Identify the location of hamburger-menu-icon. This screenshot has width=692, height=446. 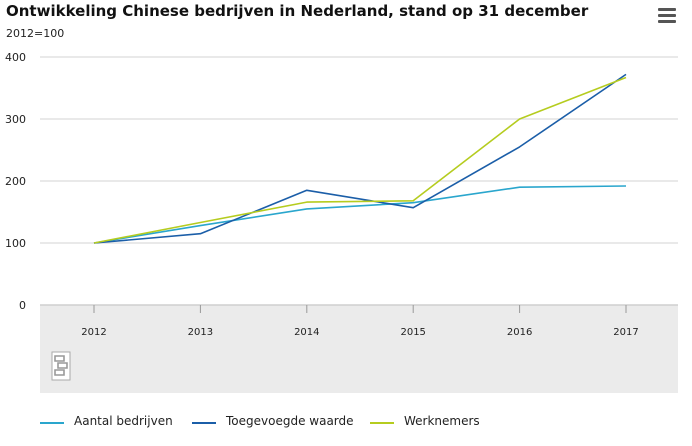
(667, 16).